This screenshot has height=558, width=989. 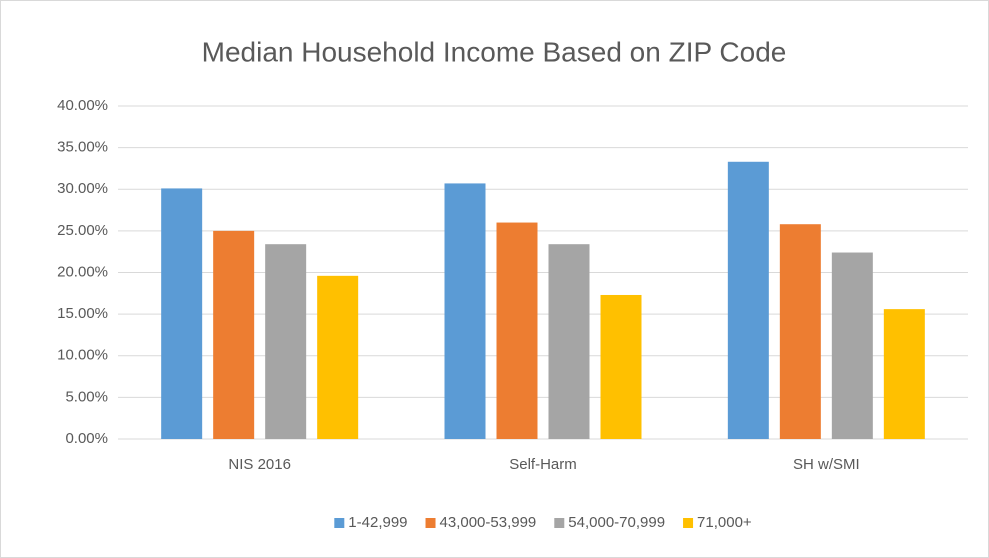 I want to click on legend-label: 1-42,999, so click(x=377, y=522).